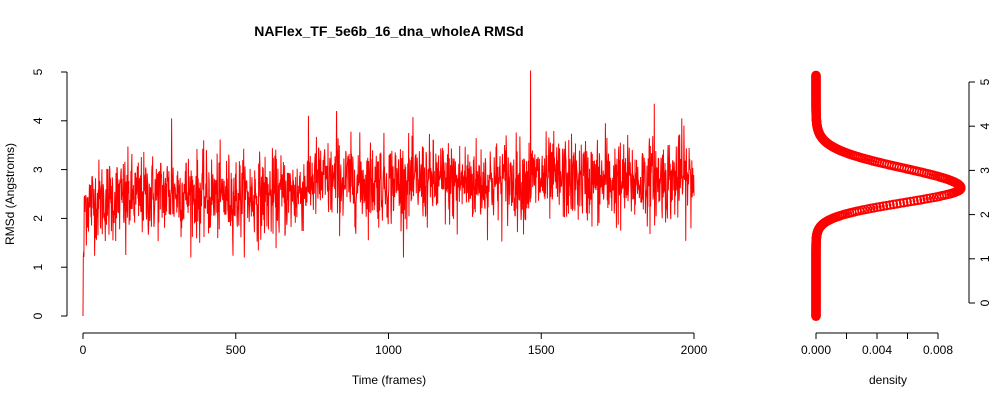  I want to click on x-tick-label: 500, so click(236, 350).